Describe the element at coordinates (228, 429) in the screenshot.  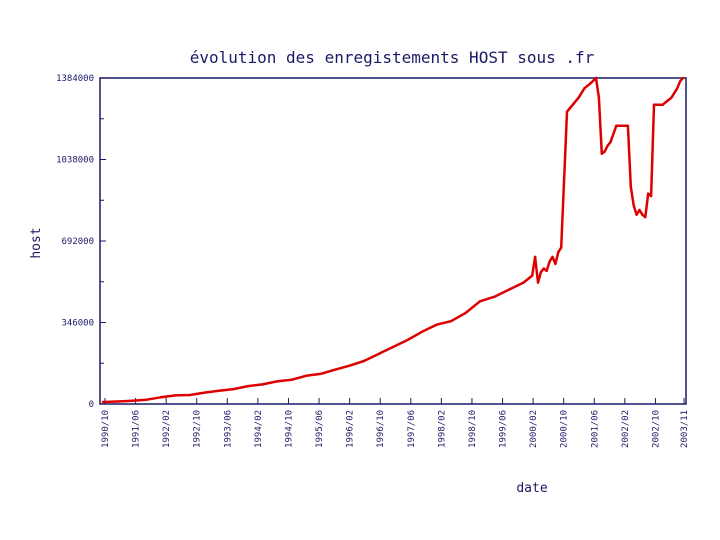
I see `x-tick-label: 1993/06` at that location.